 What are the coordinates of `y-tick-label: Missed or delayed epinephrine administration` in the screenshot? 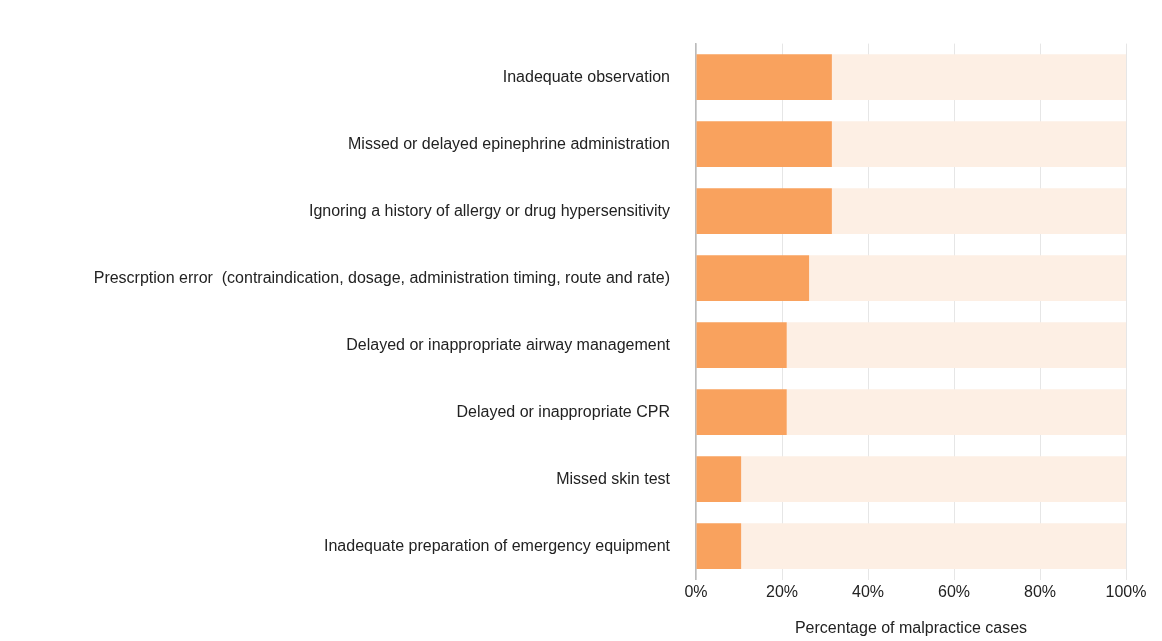 It's located at (509, 143).